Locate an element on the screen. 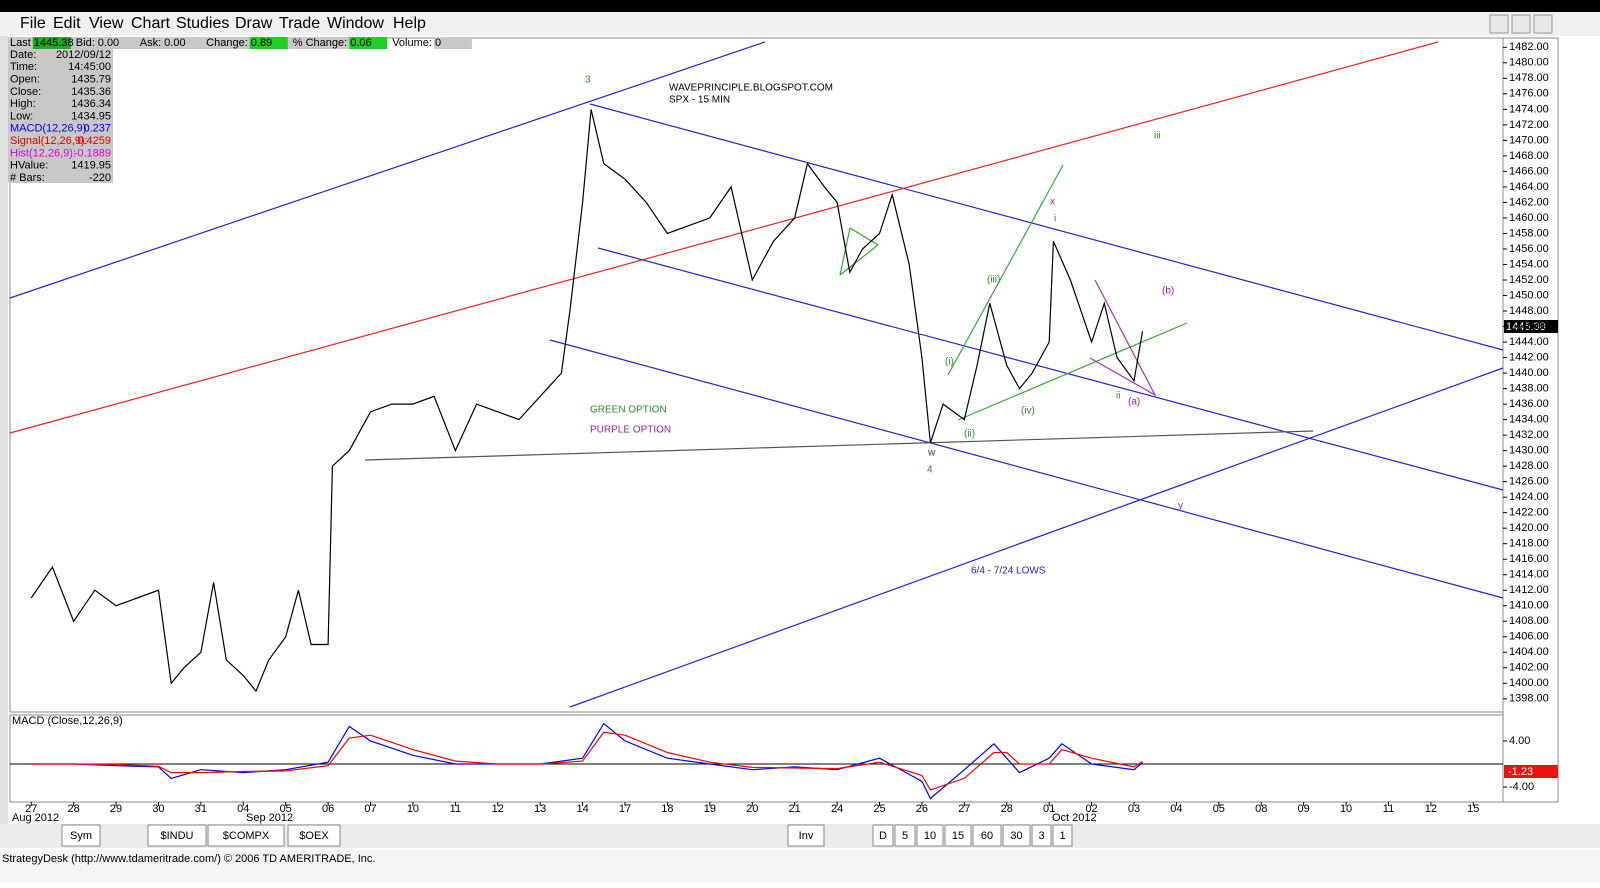 This screenshot has width=1600, height=888. menu-item: Draw is located at coordinates (254, 23).